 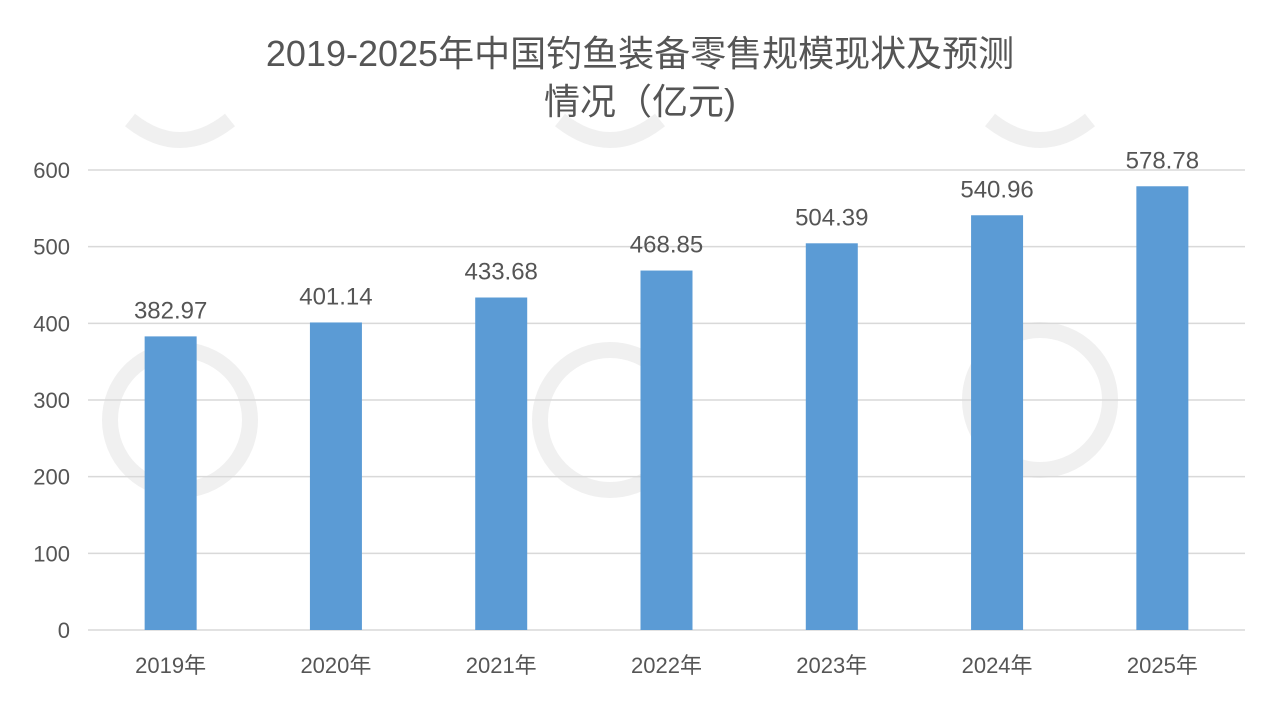 I want to click on y-tick-label: 200, so click(x=51, y=477).